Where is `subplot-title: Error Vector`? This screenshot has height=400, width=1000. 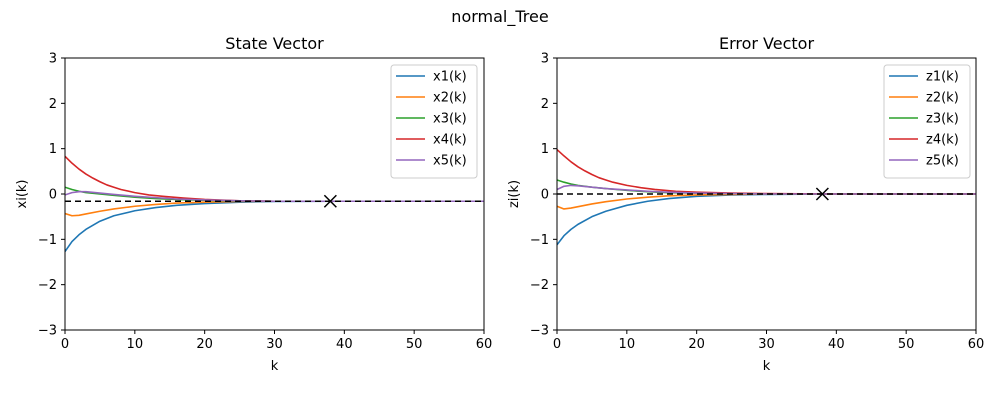 subplot-title: Error Vector is located at coordinates (766, 43).